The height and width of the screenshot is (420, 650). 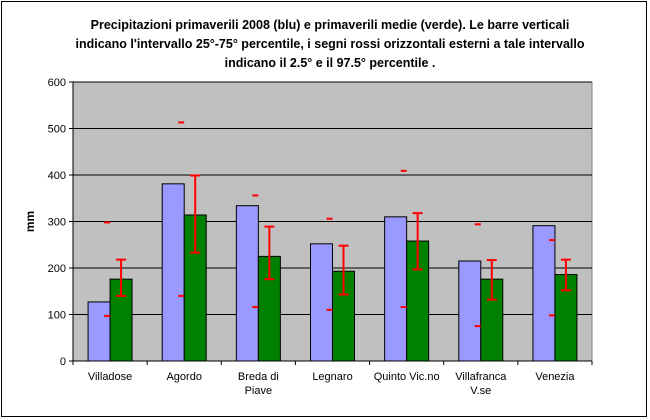 I want to click on x-tick-label: Villadose, so click(x=110, y=377).